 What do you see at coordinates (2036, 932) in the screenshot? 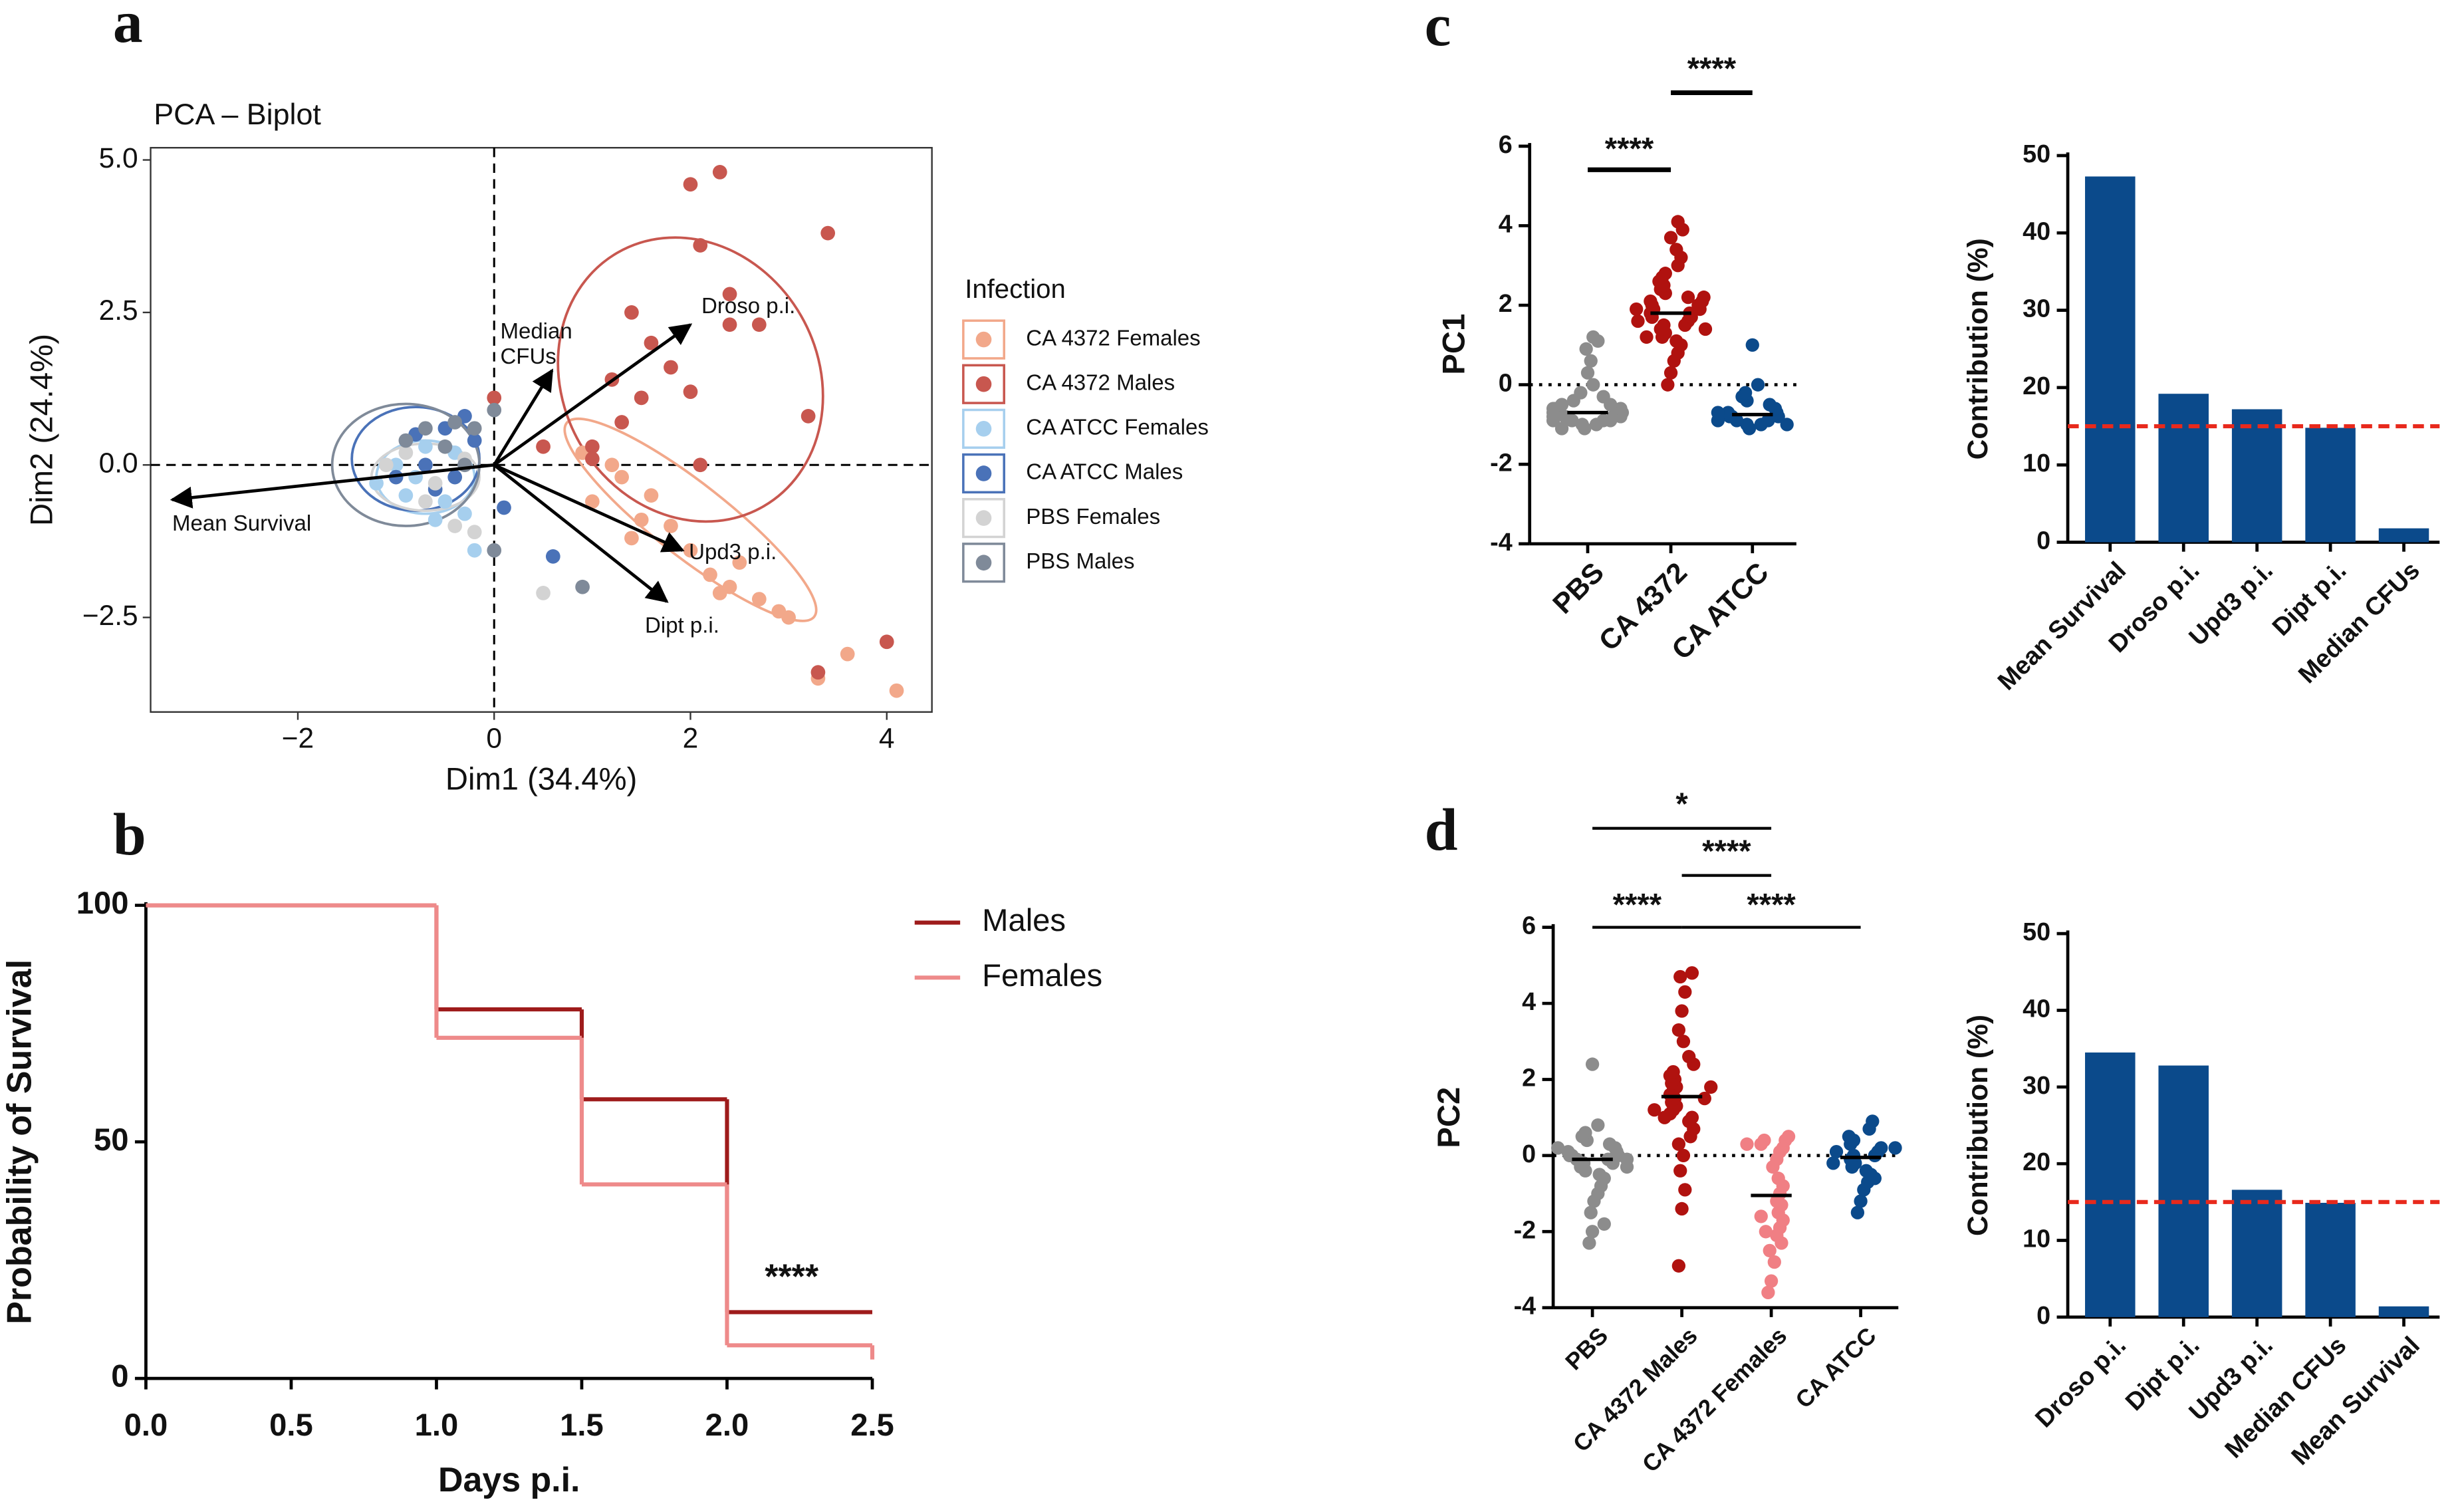
I see `y-tick-label: 50` at bounding box center [2036, 932].